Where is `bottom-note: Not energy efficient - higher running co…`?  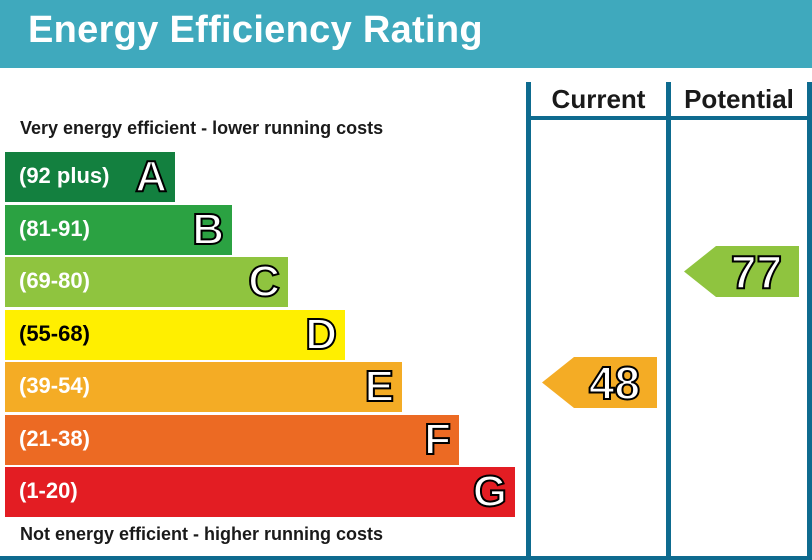 bottom-note: Not energy efficient - higher running co… is located at coordinates (202, 534).